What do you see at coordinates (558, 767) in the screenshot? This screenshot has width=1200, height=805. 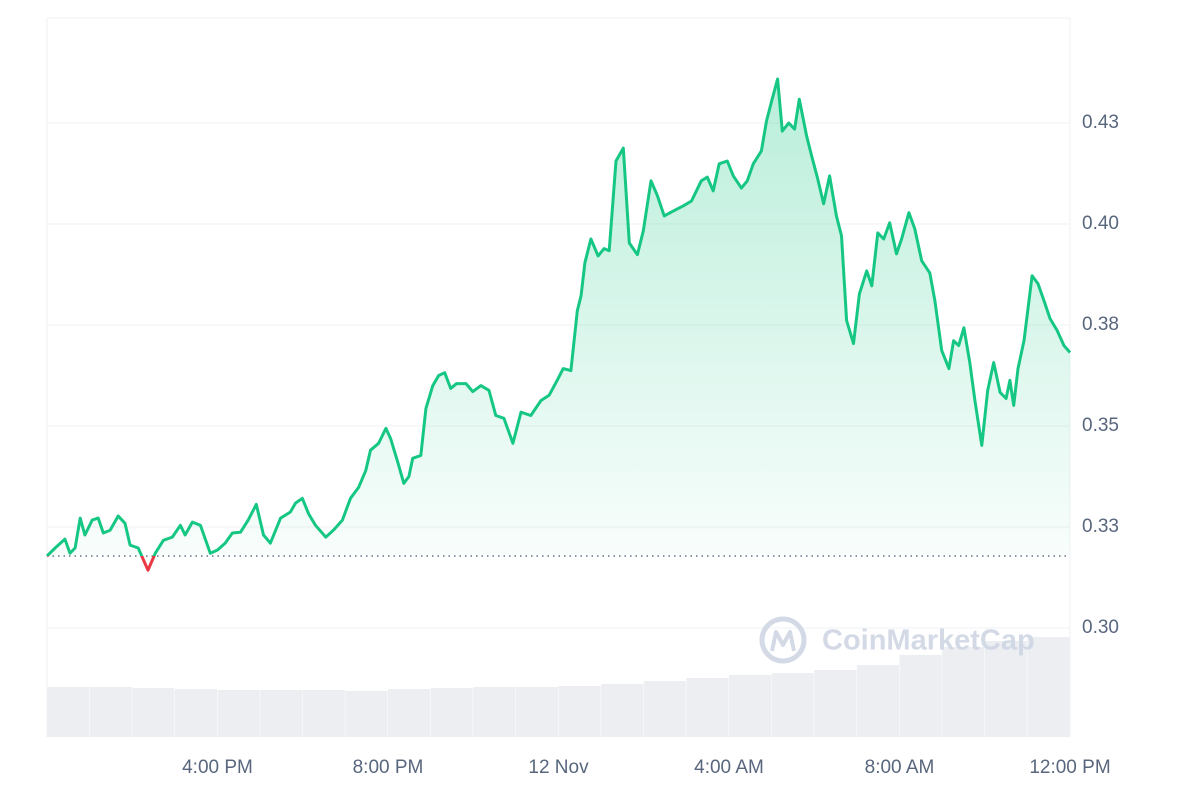 I see `x-tick-label: 12 Nov` at bounding box center [558, 767].